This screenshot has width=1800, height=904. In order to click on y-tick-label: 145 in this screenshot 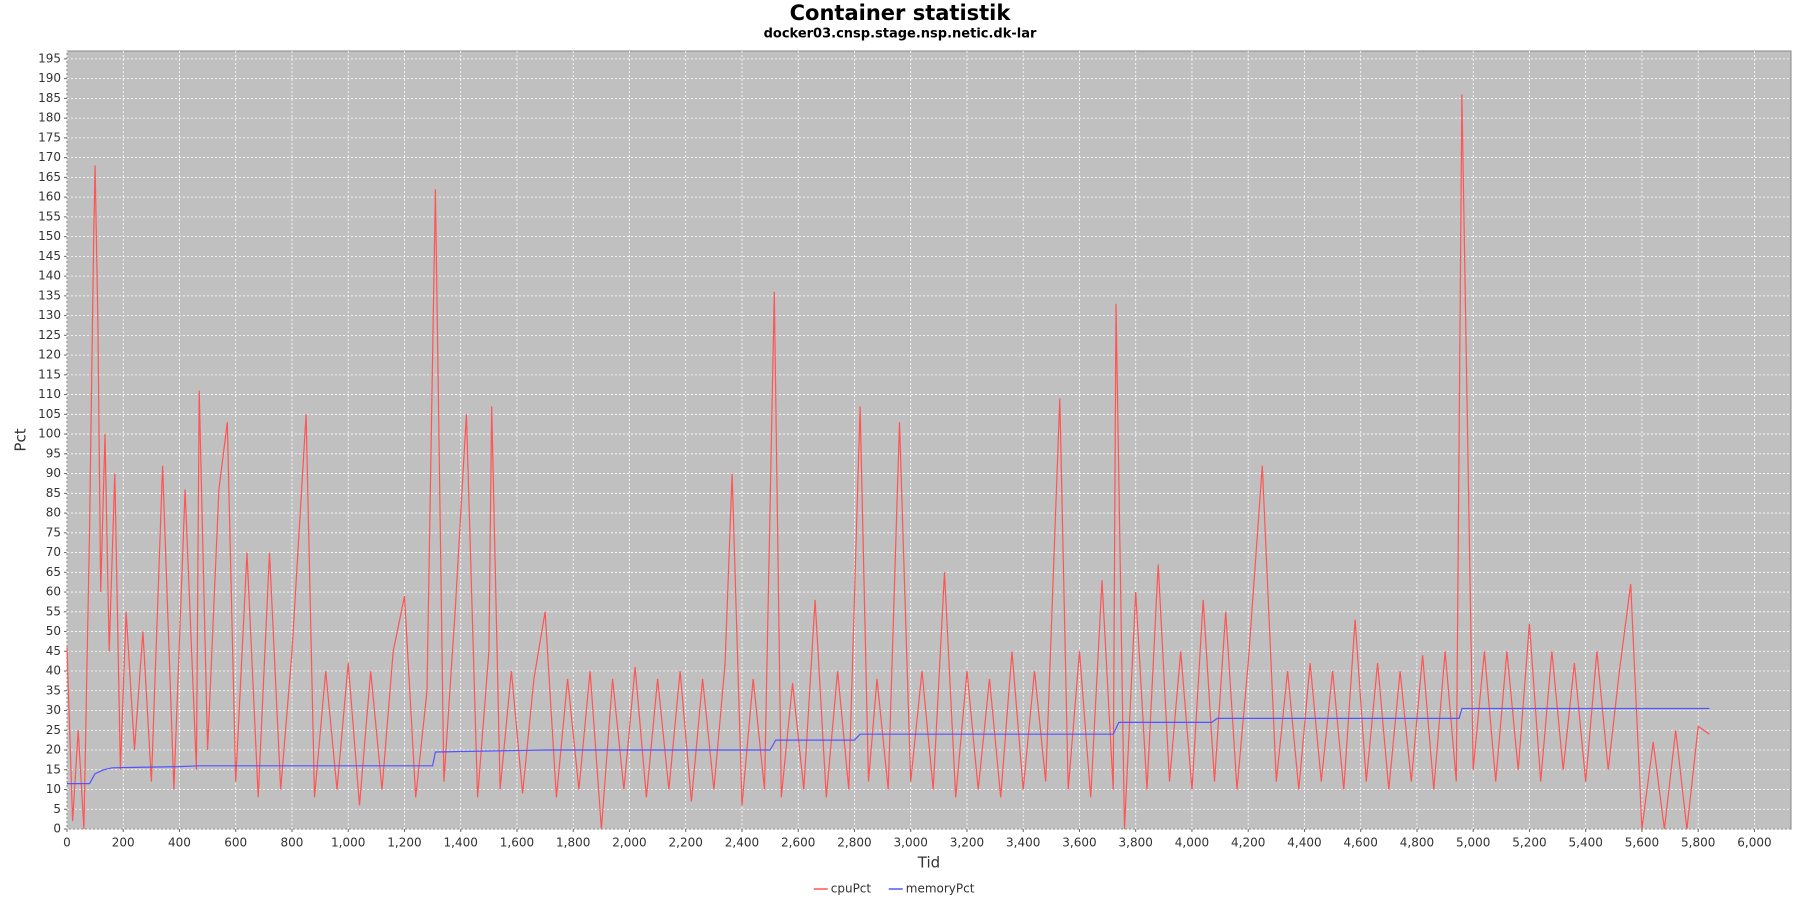, I will do `click(49, 256)`.